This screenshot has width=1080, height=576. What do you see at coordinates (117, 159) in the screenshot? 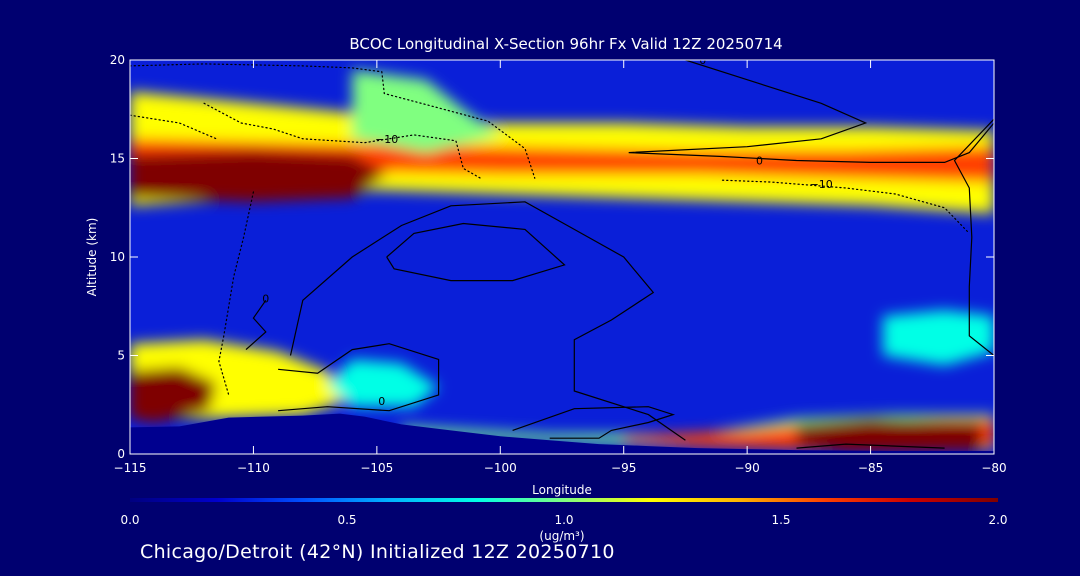
I see `y-tick-label: 15` at bounding box center [117, 159].